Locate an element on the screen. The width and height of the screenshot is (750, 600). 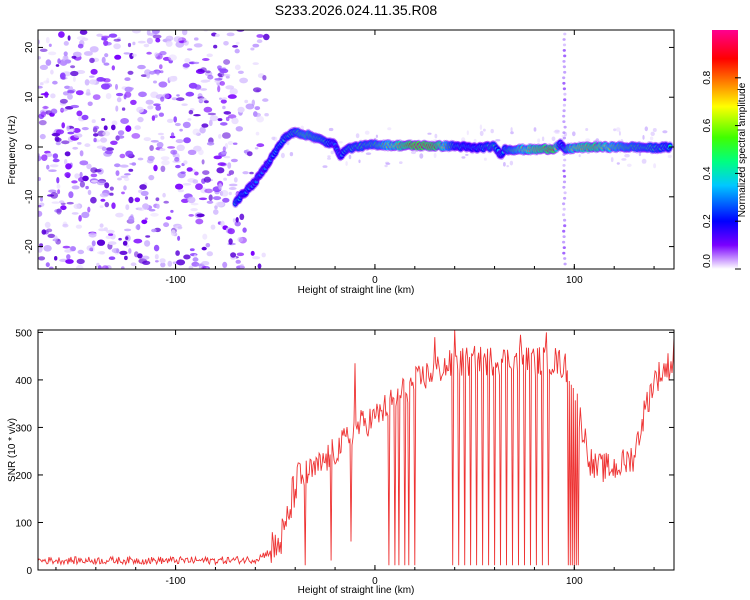
heatmap-ytick-label: 10 is located at coordinates (29, 97).